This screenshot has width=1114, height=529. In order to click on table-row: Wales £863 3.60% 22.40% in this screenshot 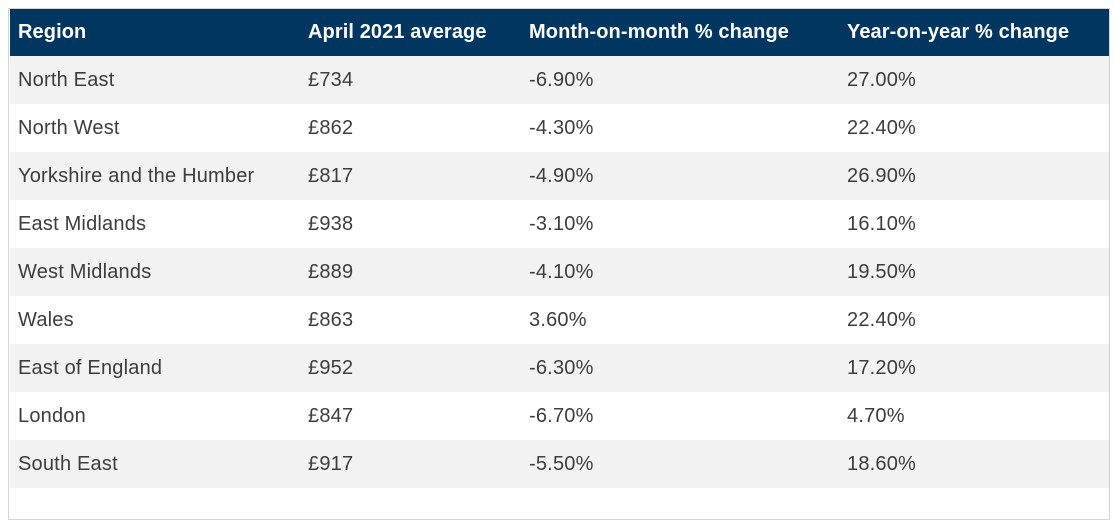, I will do `click(559, 320)`.